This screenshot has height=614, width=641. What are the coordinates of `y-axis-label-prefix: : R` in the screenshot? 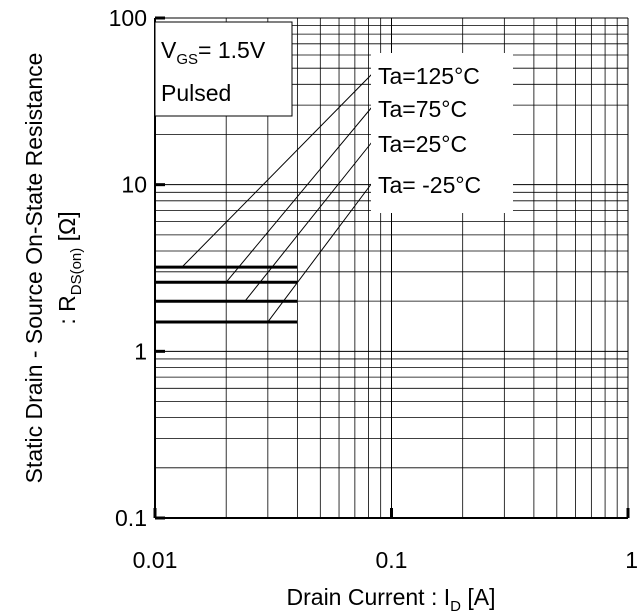 It's located at (67, 309).